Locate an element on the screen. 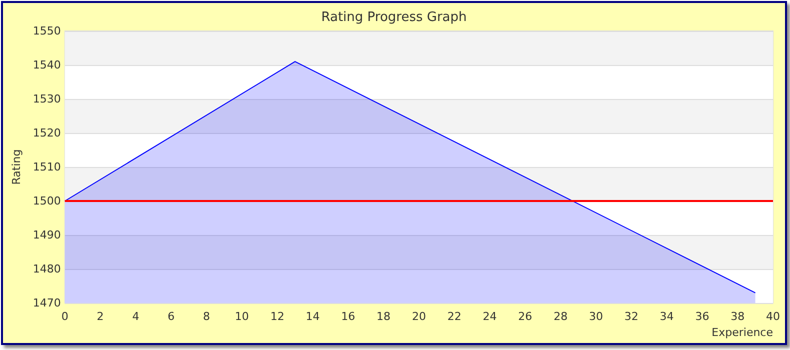  y-tick-label: 1480 is located at coordinates (46, 269).